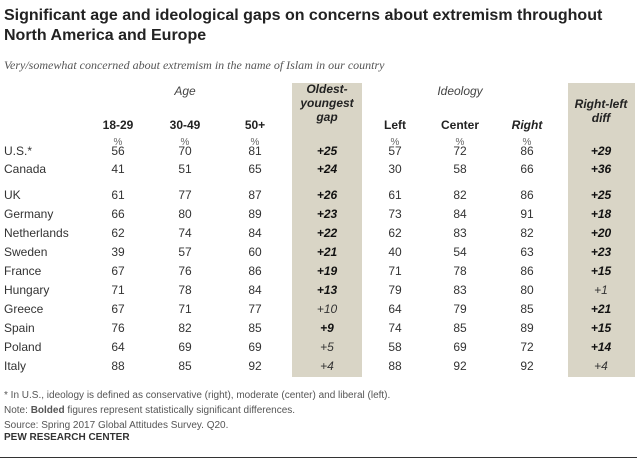 This screenshot has width=637, height=464. What do you see at coordinates (327, 195) in the screenshot?
I see `gap-value: +26` at bounding box center [327, 195].